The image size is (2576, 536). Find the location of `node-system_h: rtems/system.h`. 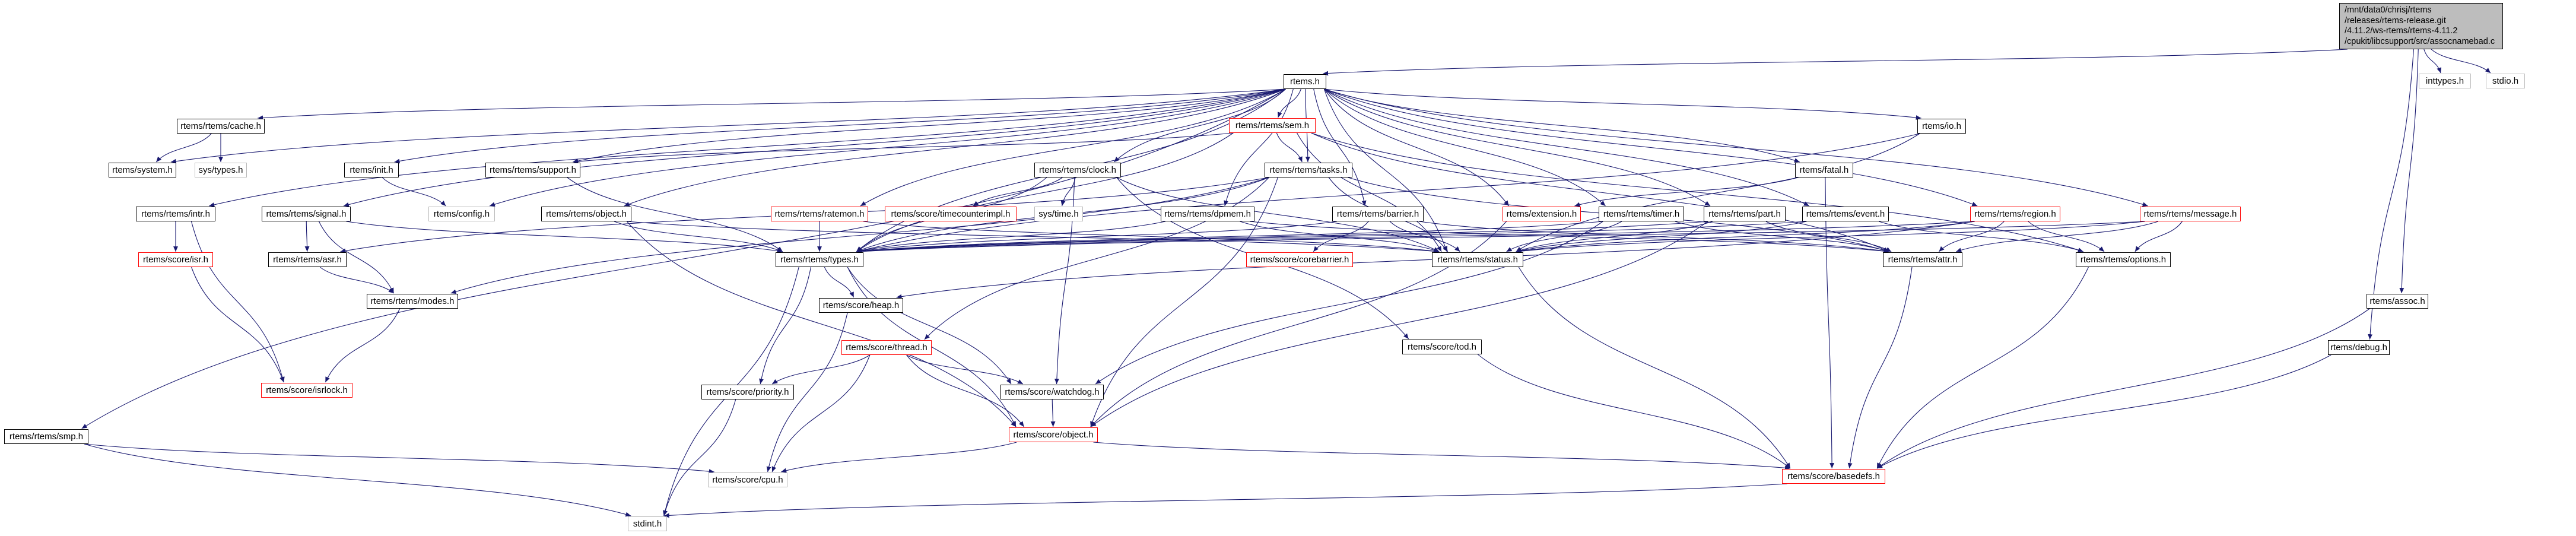

node-system_h: rtems/system.h is located at coordinates (142, 170).